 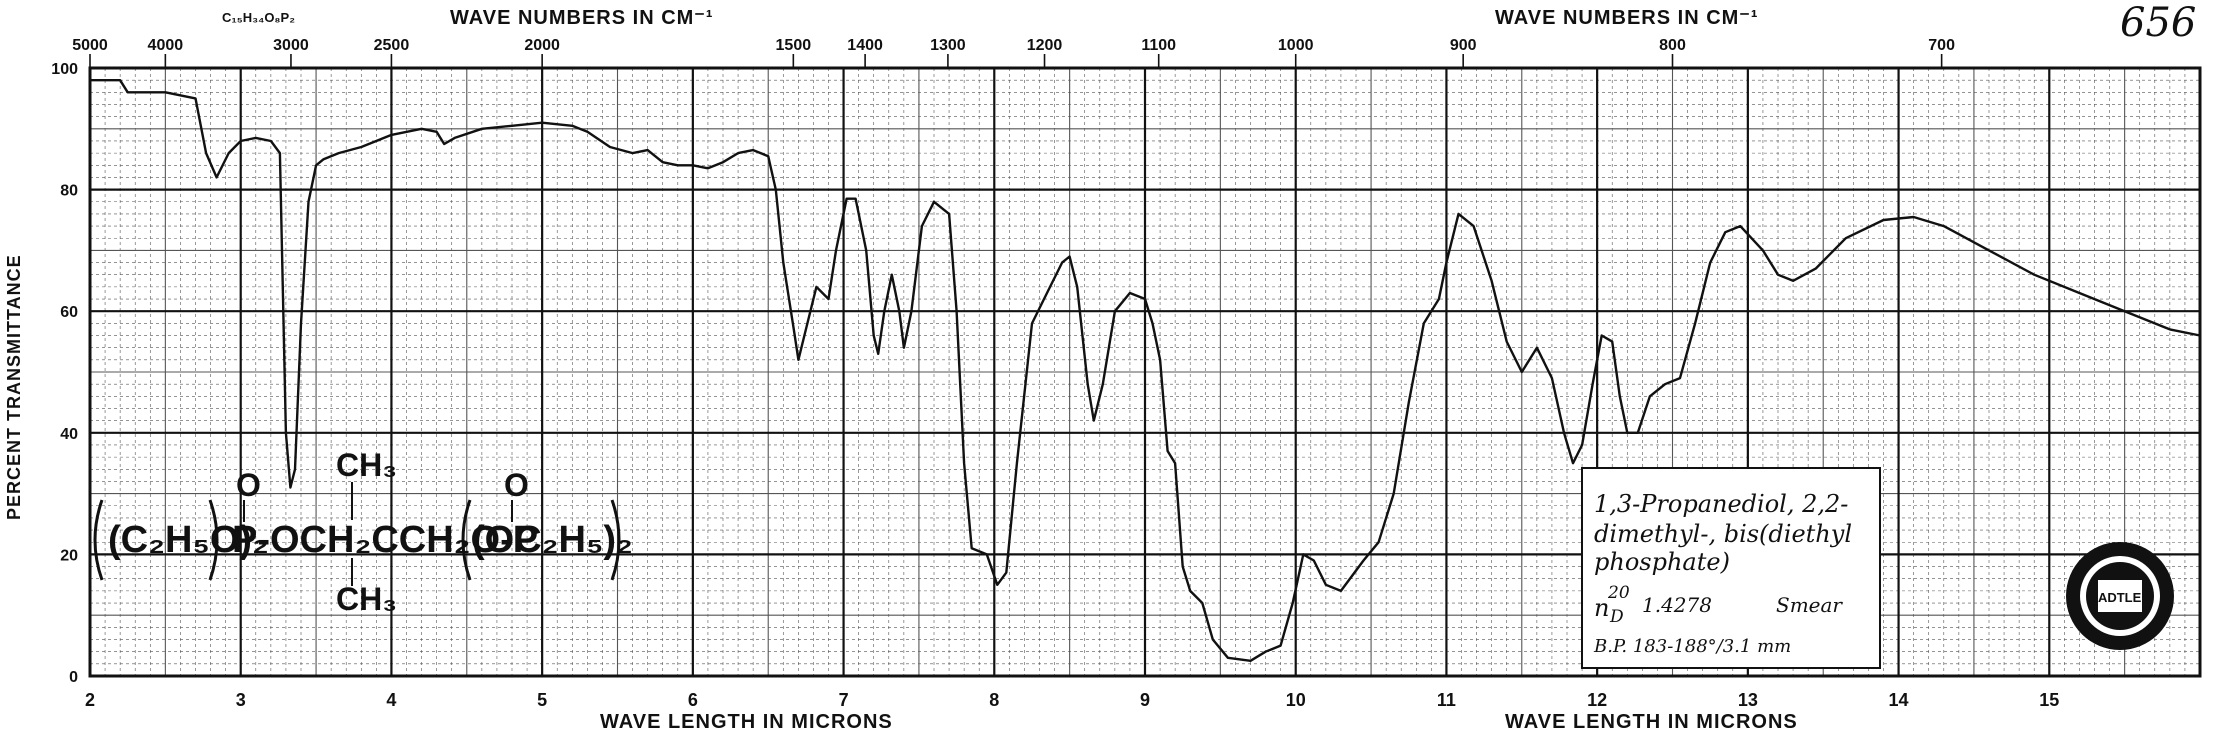 What do you see at coordinates (1809, 605) in the screenshot?
I see `sample-type: Smear` at bounding box center [1809, 605].